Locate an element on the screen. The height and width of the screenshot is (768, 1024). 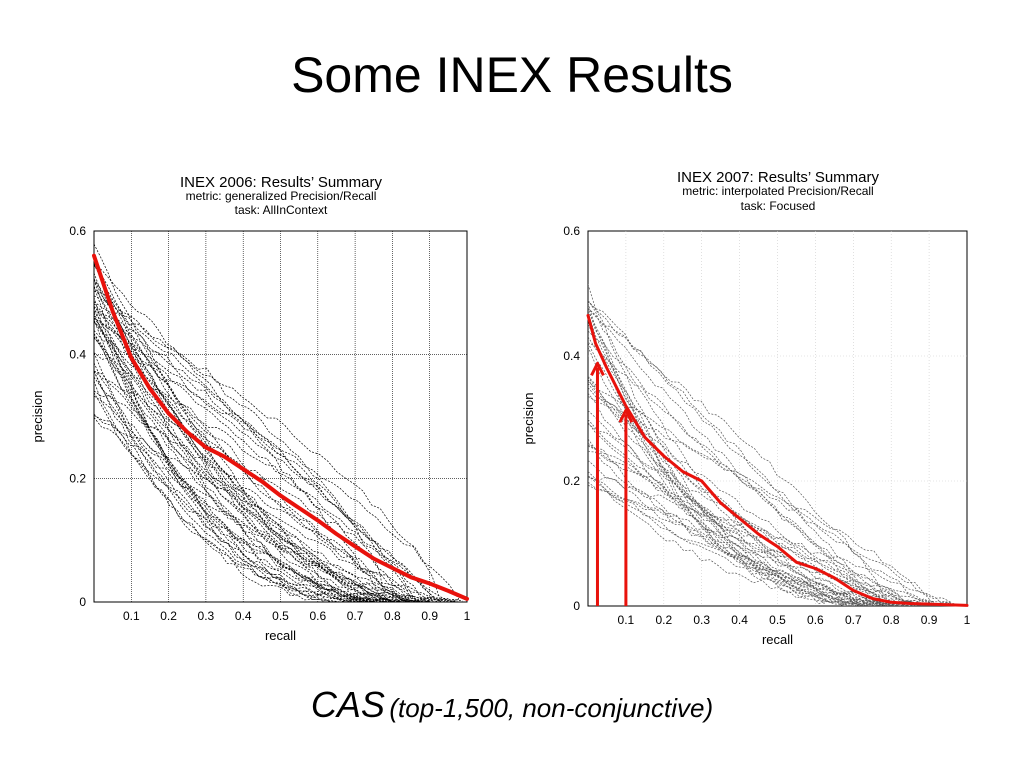
chart-subtitle: metric: generalized Precision/Recall is located at coordinates (281, 196).